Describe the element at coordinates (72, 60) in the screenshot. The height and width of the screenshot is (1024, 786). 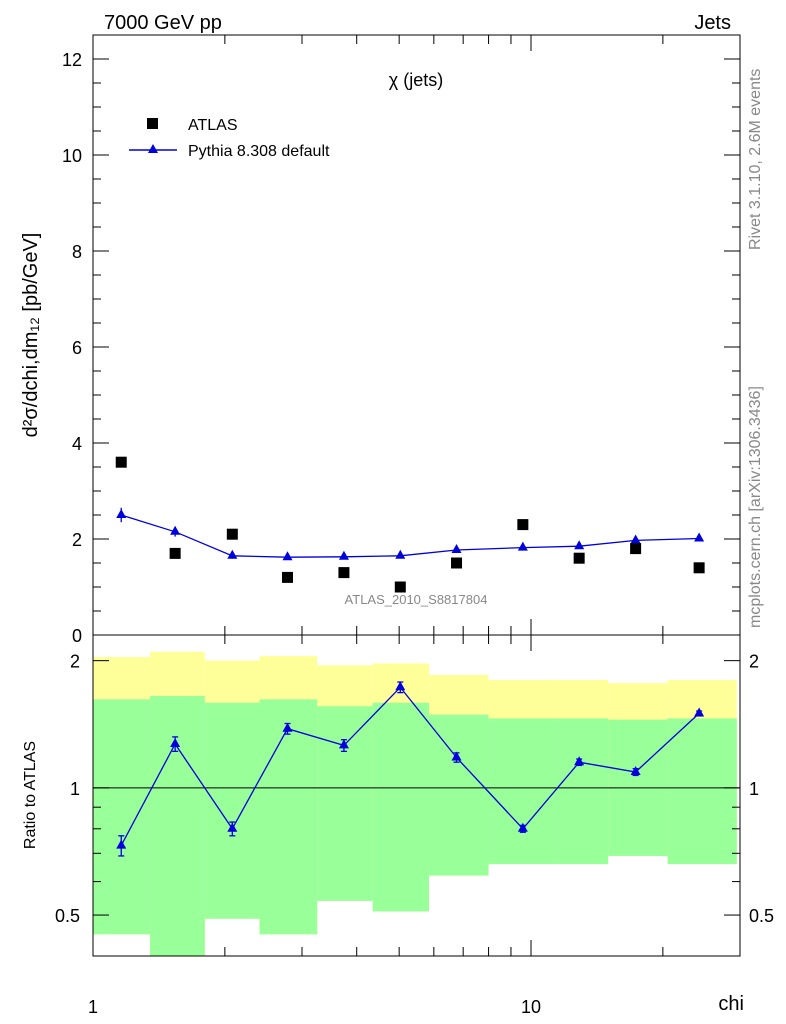
I see `top-y-tick-label: 12` at that location.